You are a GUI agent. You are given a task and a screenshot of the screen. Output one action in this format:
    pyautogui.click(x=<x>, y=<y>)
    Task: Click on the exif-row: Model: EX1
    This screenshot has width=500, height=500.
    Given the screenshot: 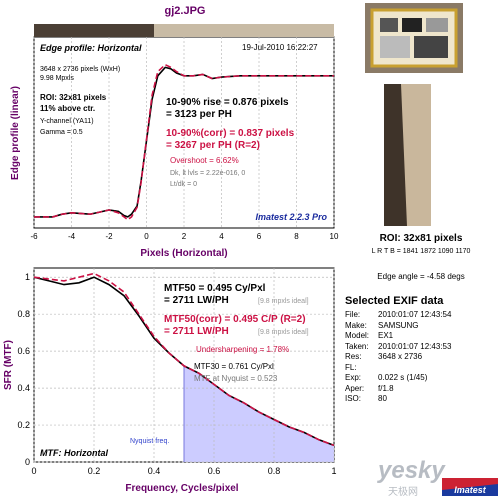 What is the action you would take?
    pyautogui.click(x=369, y=335)
    